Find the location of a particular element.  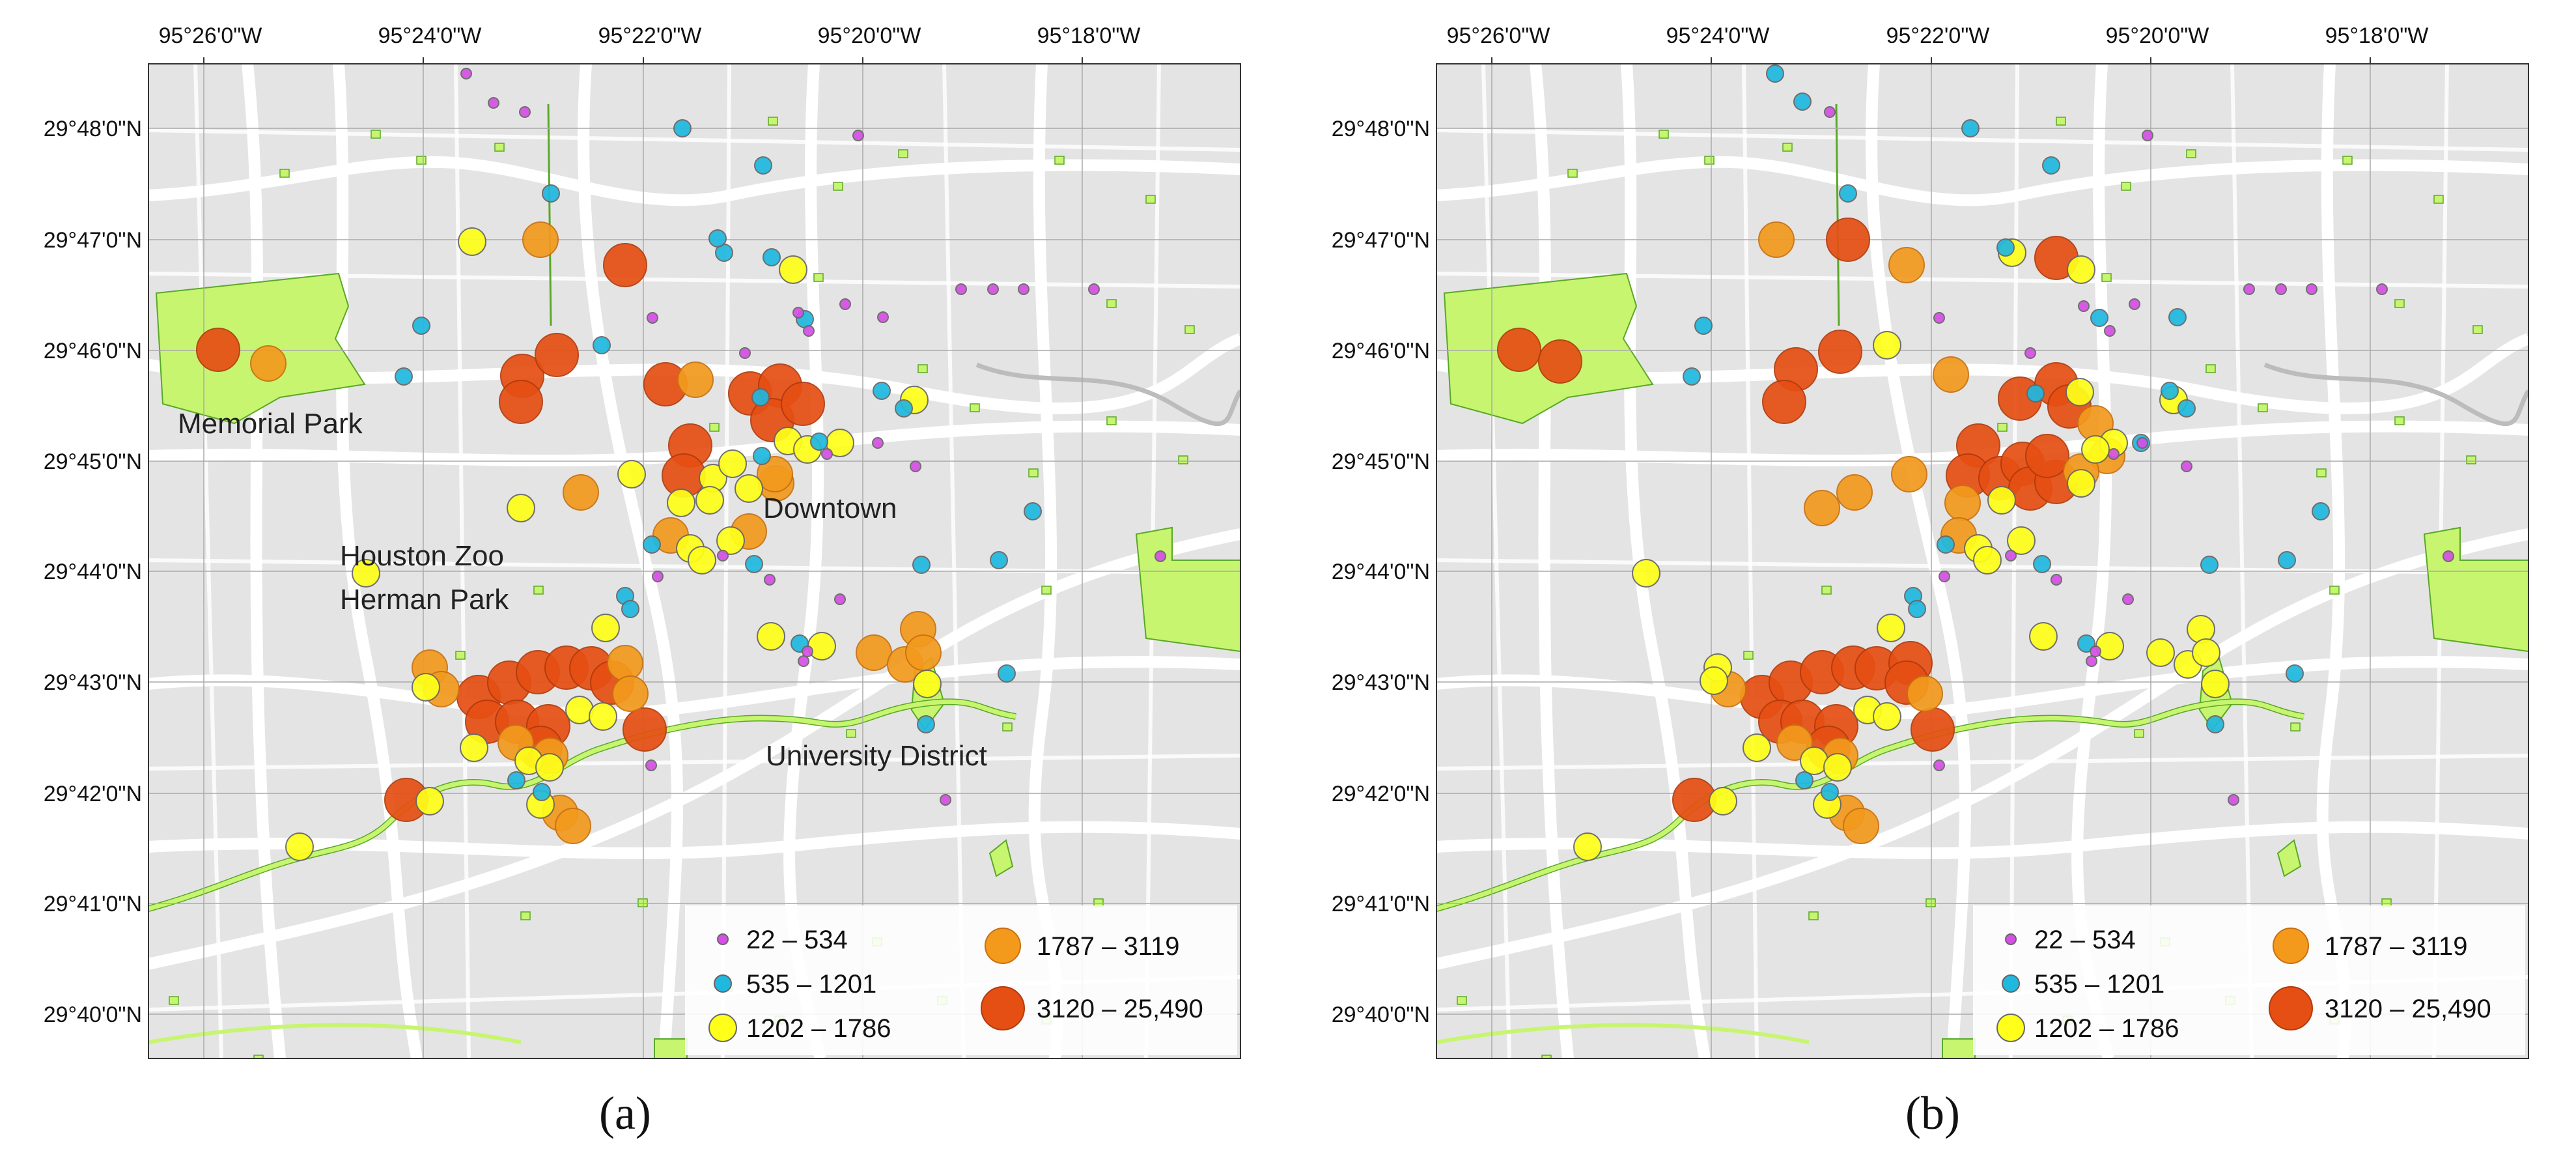

greenway is located at coordinates (549, 215).